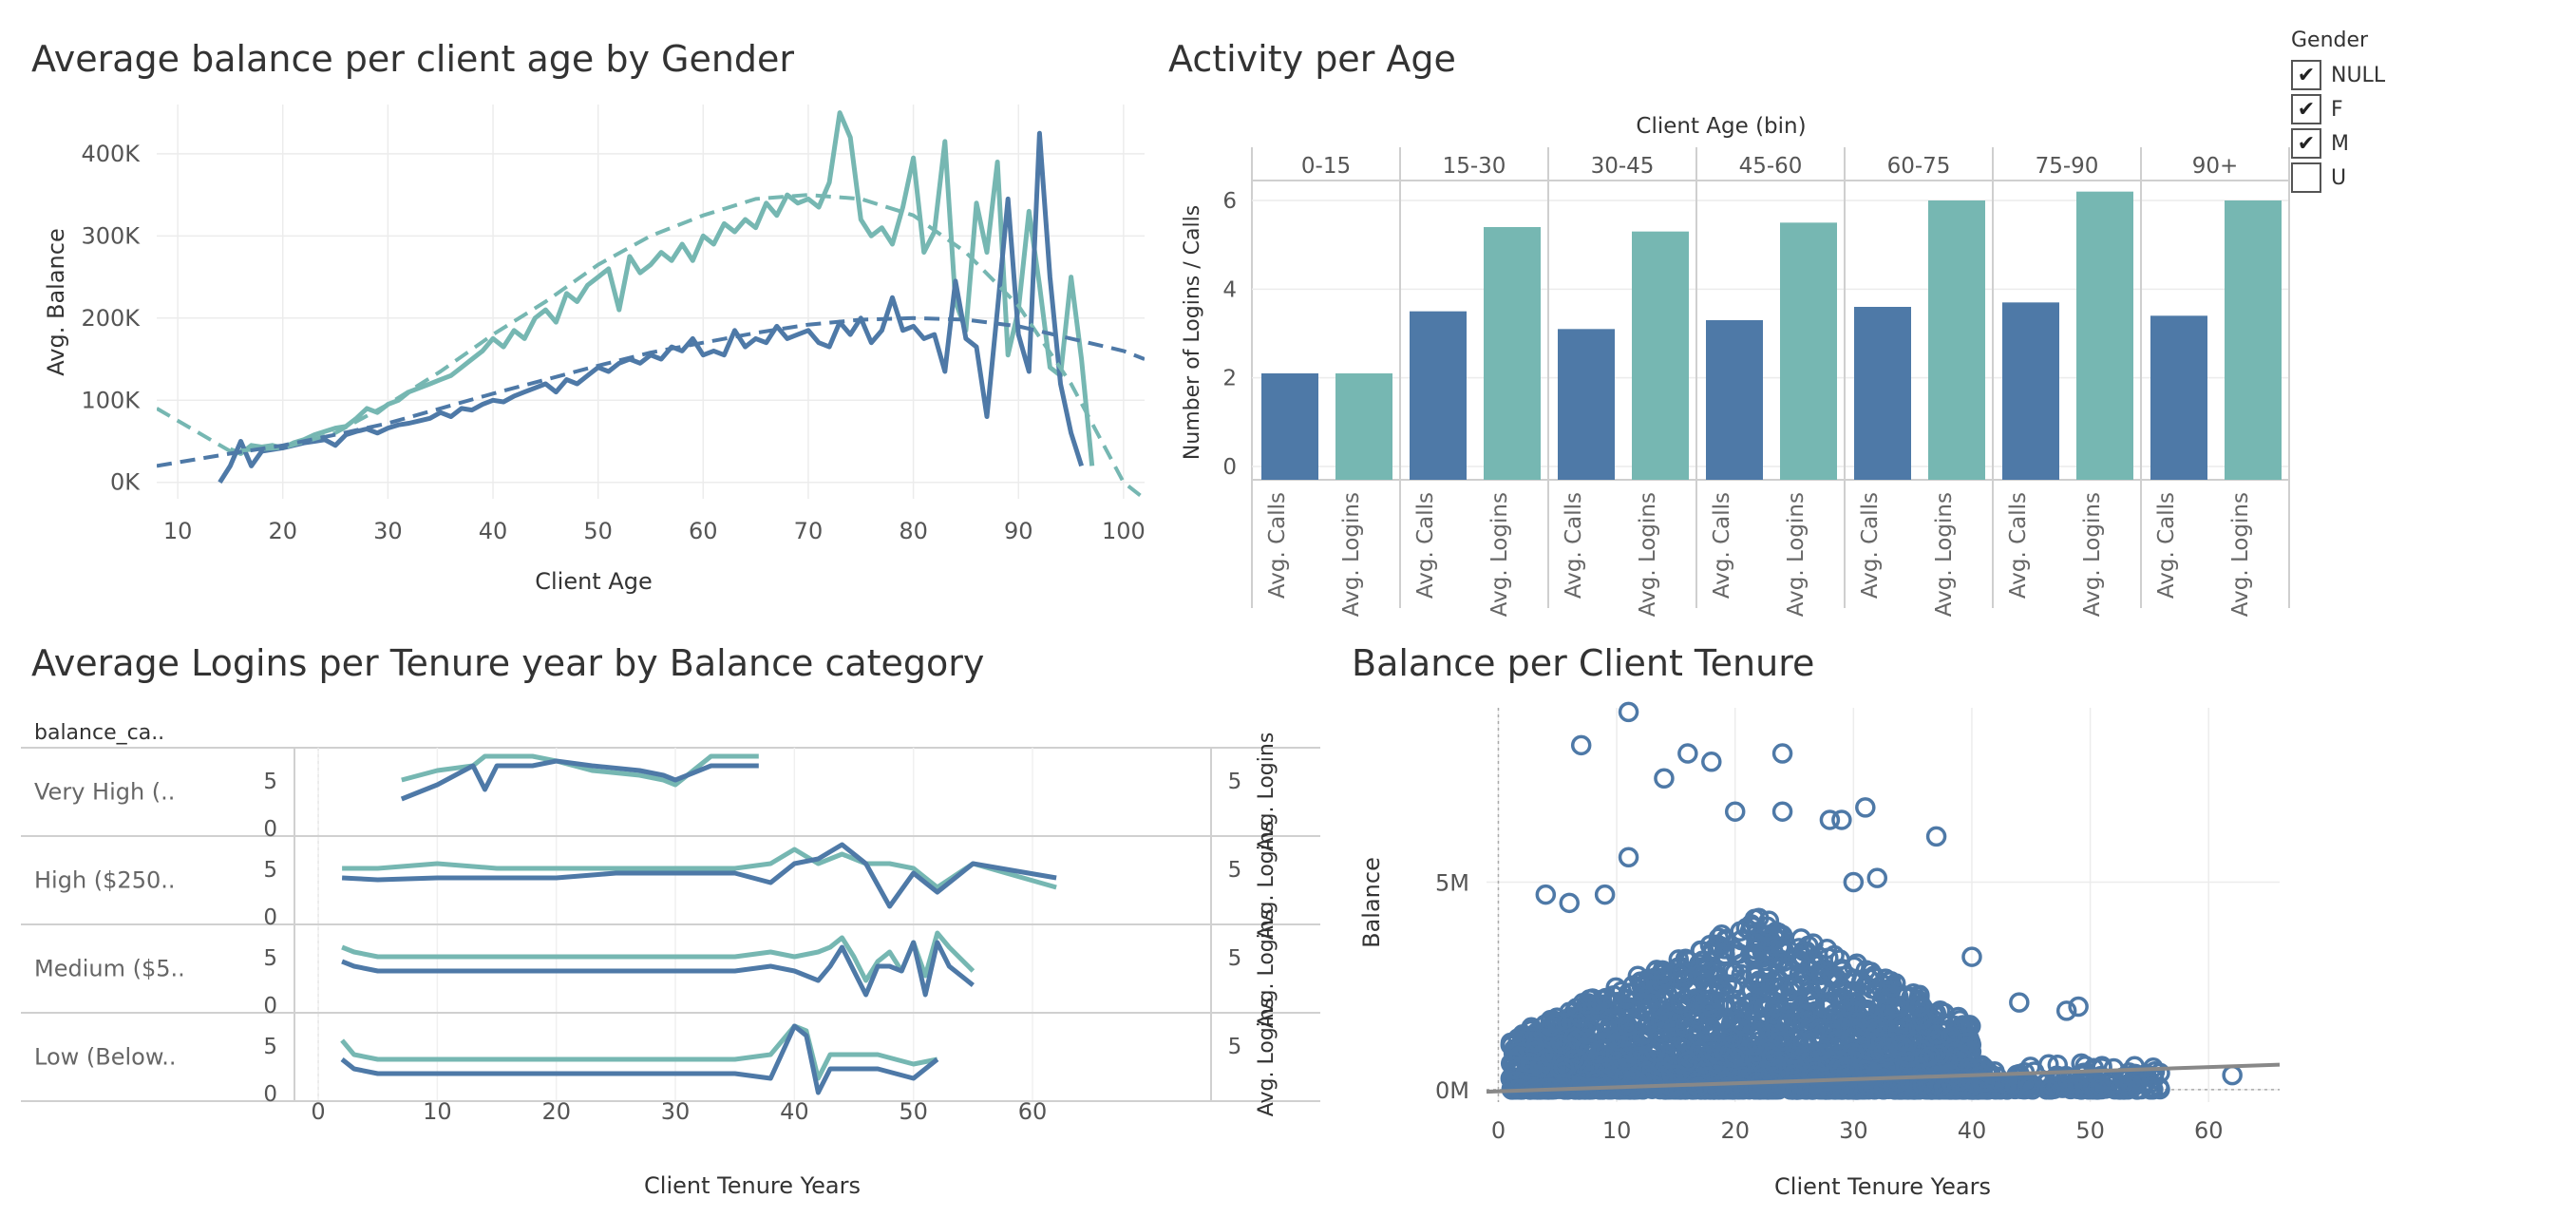 The height and width of the screenshot is (1218, 2576). Describe the element at coordinates (2358, 75) in the screenshot. I see `legend-label-null: NULL` at that location.